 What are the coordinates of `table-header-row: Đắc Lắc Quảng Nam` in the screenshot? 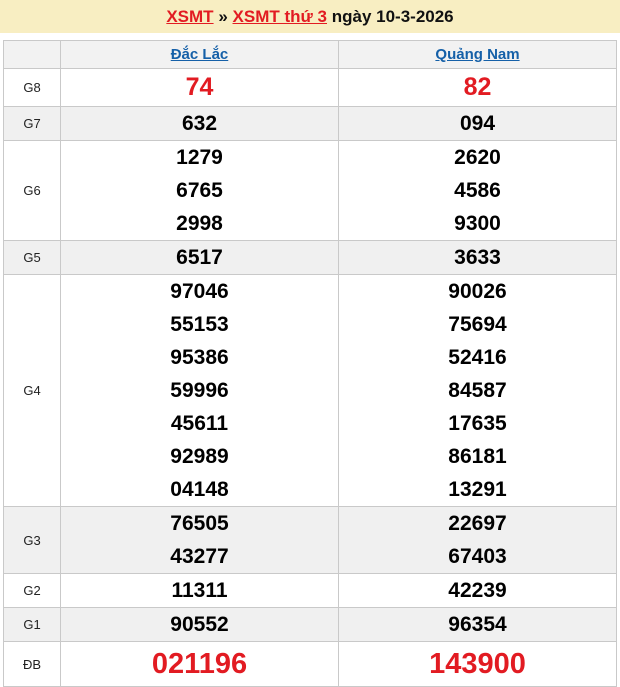 It's located at (310, 54).